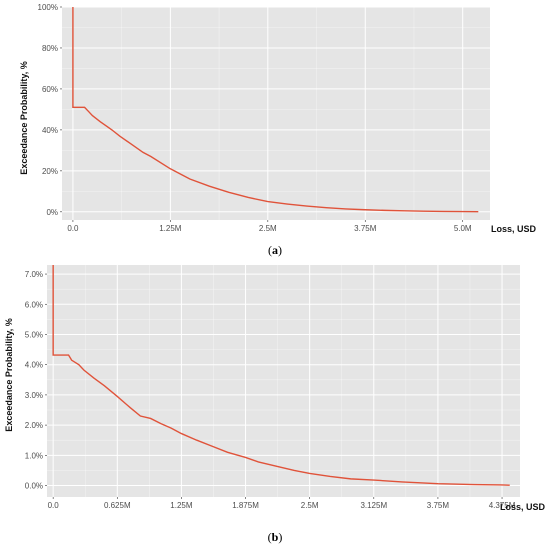  Describe the element at coordinates (9, 374) in the screenshot. I see `y-axis-title-b: Exceedance Probability, %` at that location.